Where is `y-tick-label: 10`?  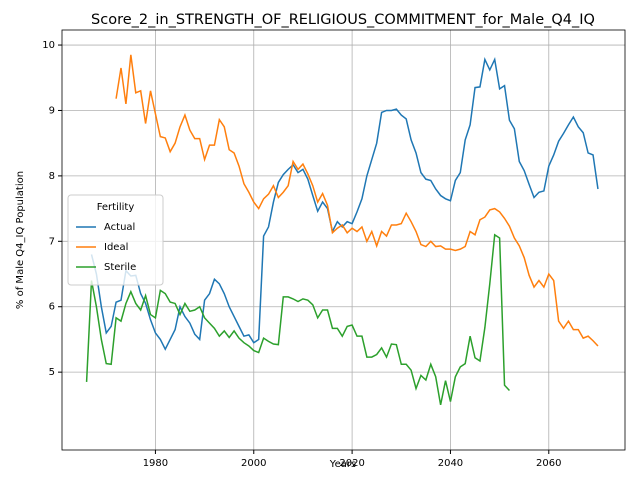 y-tick-label: 10 is located at coordinates (48, 45).